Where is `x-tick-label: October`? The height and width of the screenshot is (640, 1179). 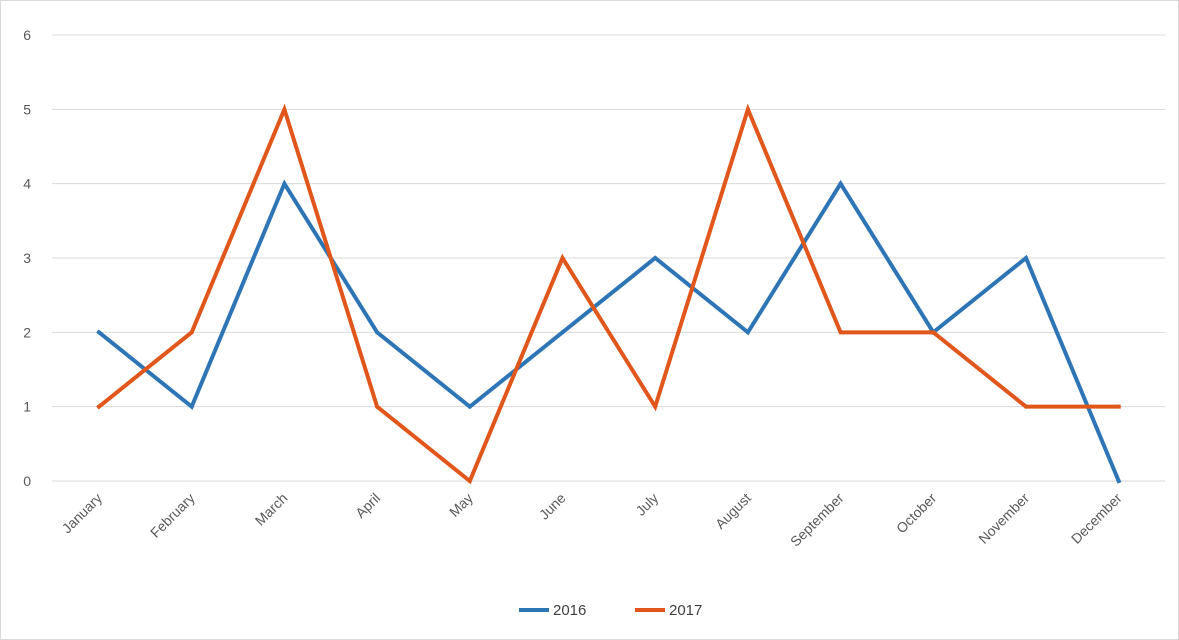 x-tick-label: October is located at coordinates (916, 513).